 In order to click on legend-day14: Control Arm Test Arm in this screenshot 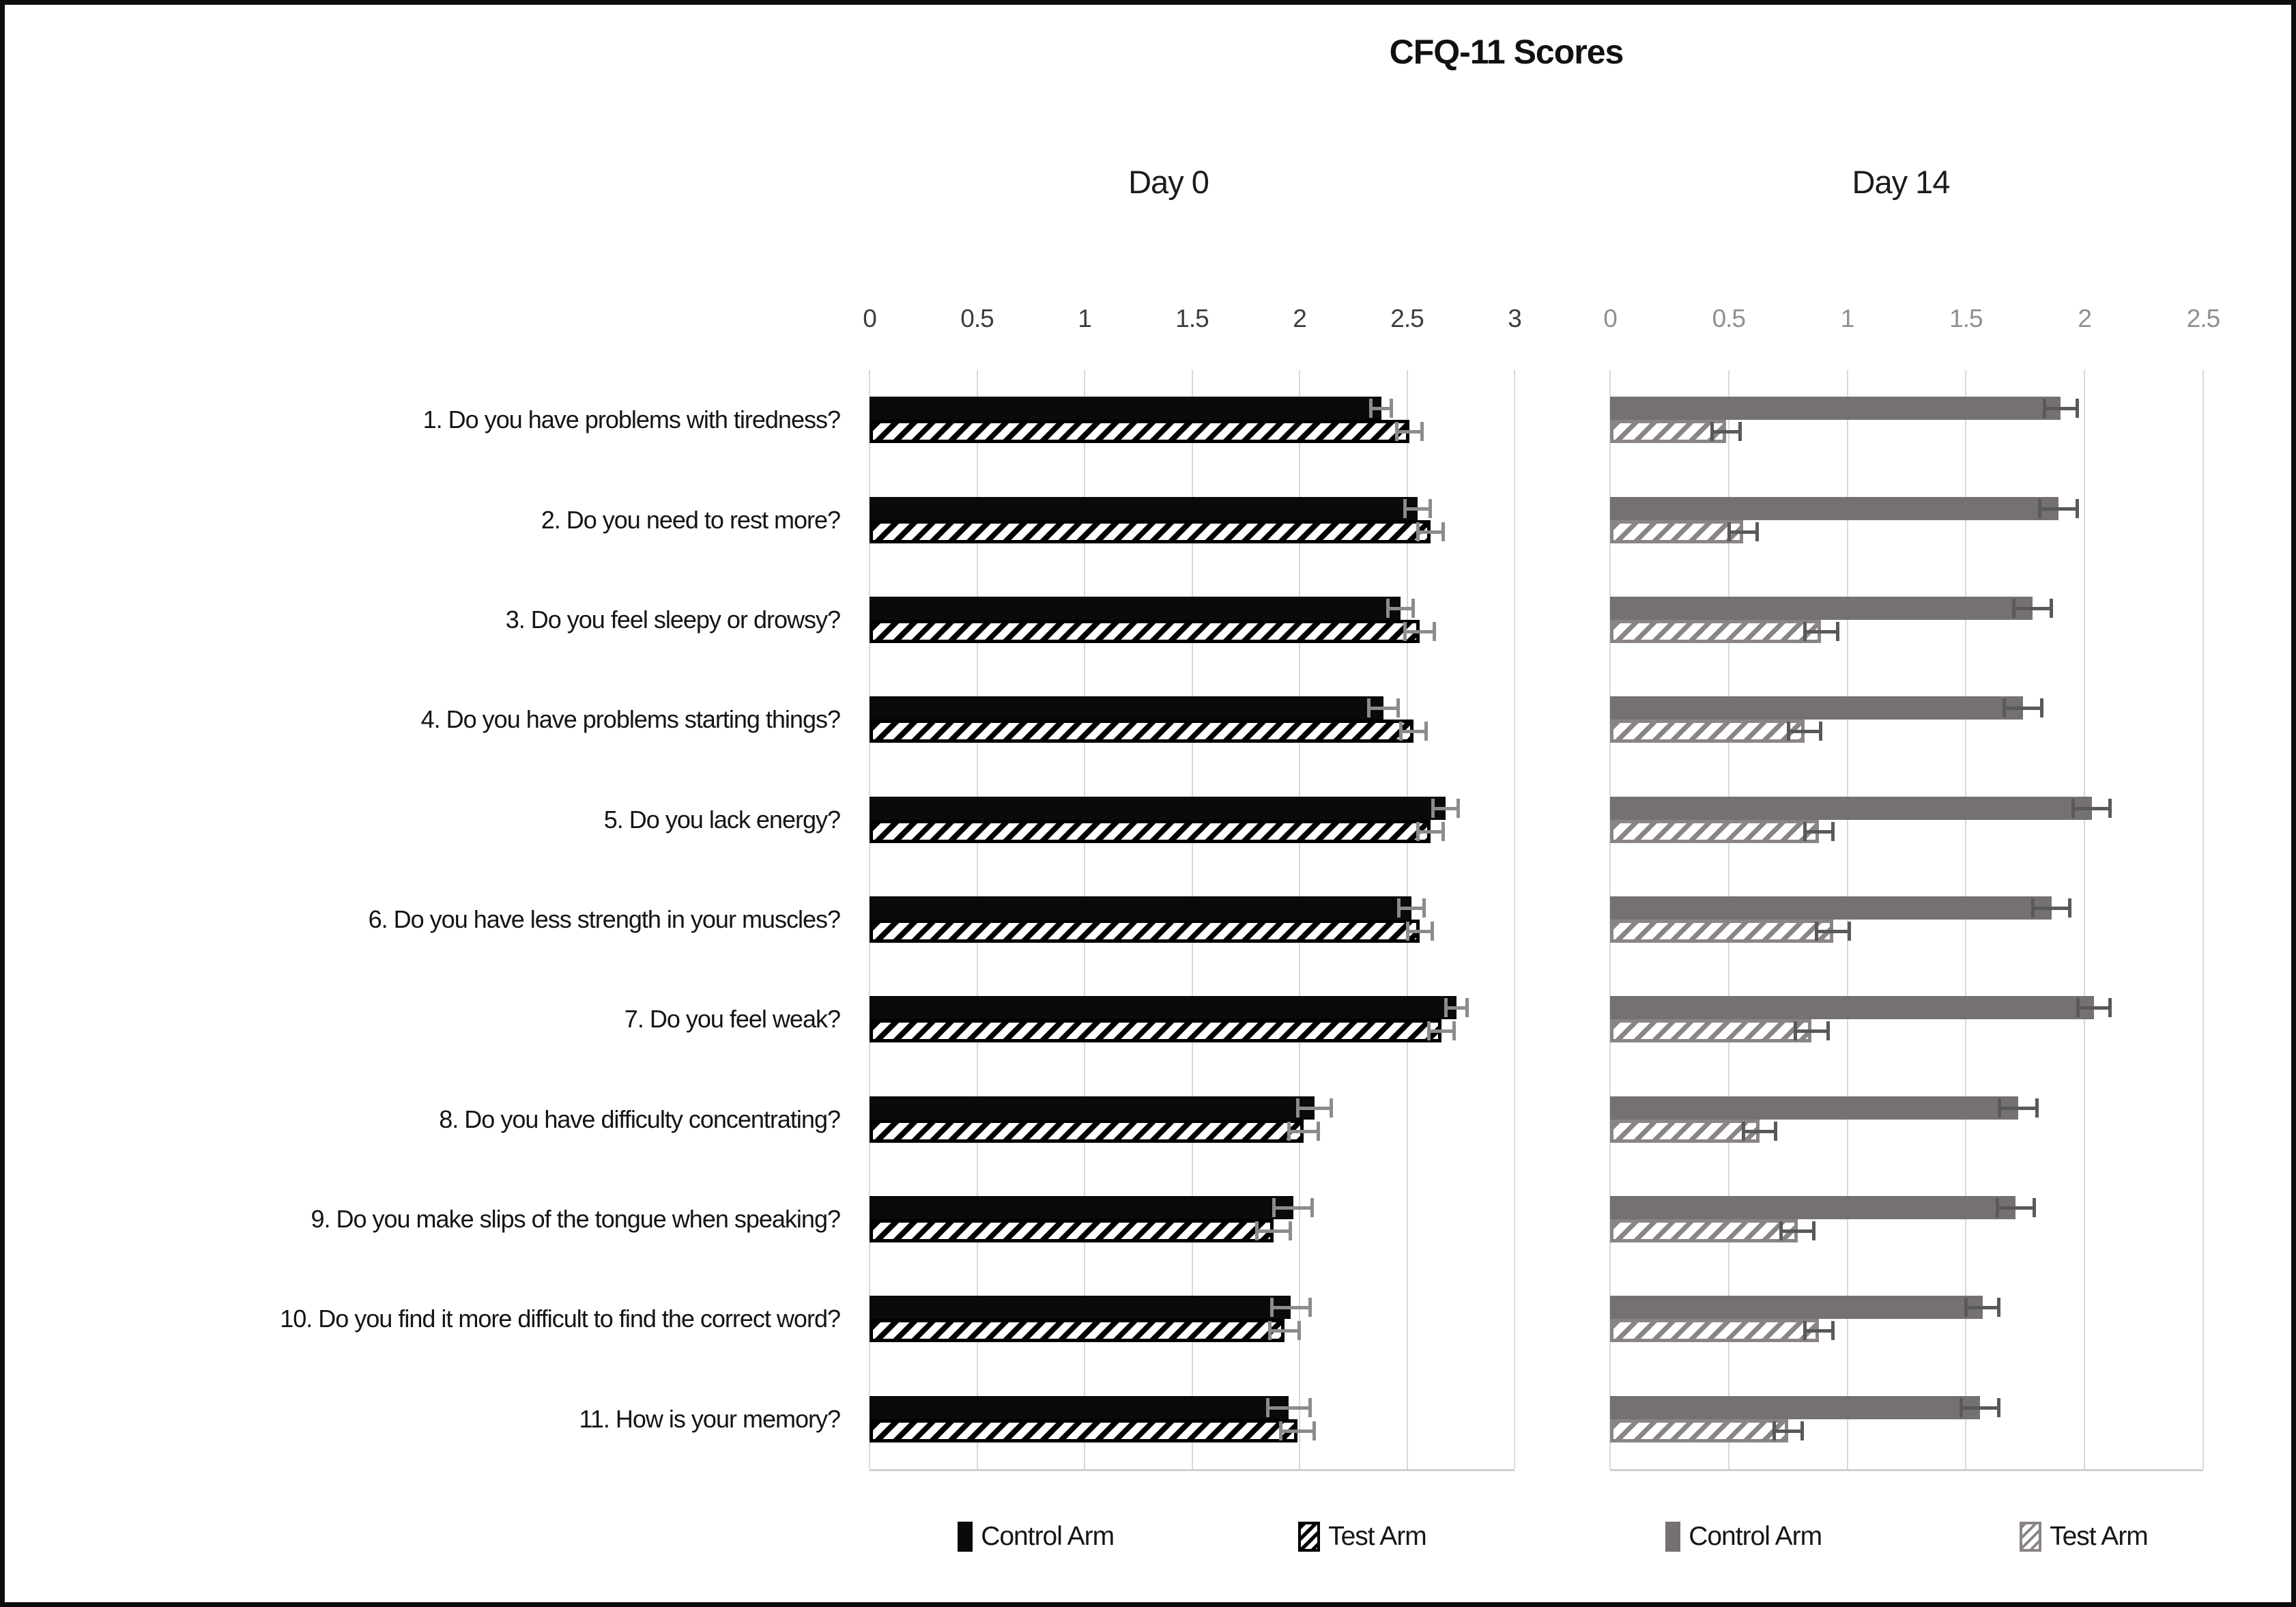, I will do `click(1907, 1537)`.